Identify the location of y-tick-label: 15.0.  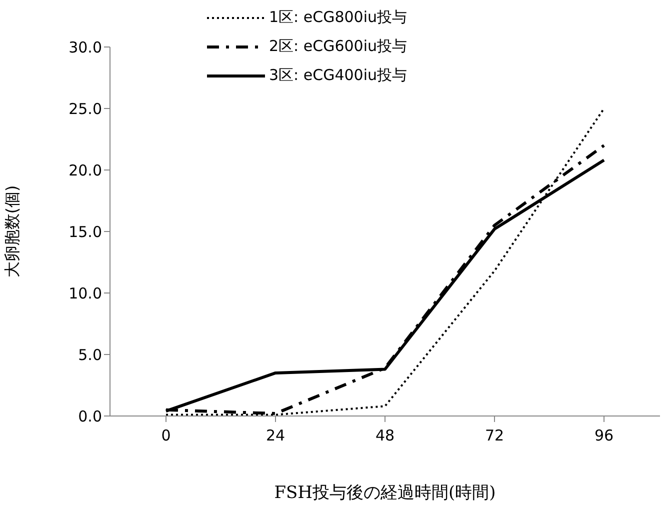
(85, 231).